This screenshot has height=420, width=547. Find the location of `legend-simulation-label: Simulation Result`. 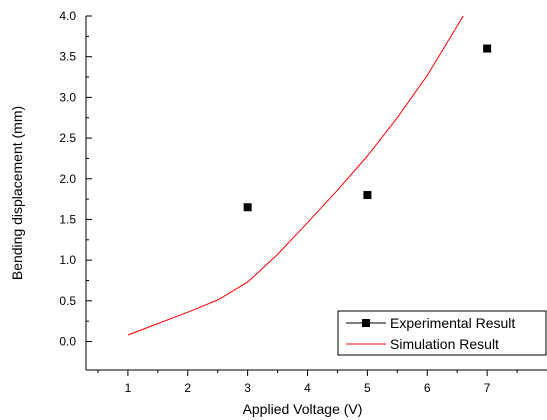

legend-simulation-label: Simulation Result is located at coordinates (444, 344).